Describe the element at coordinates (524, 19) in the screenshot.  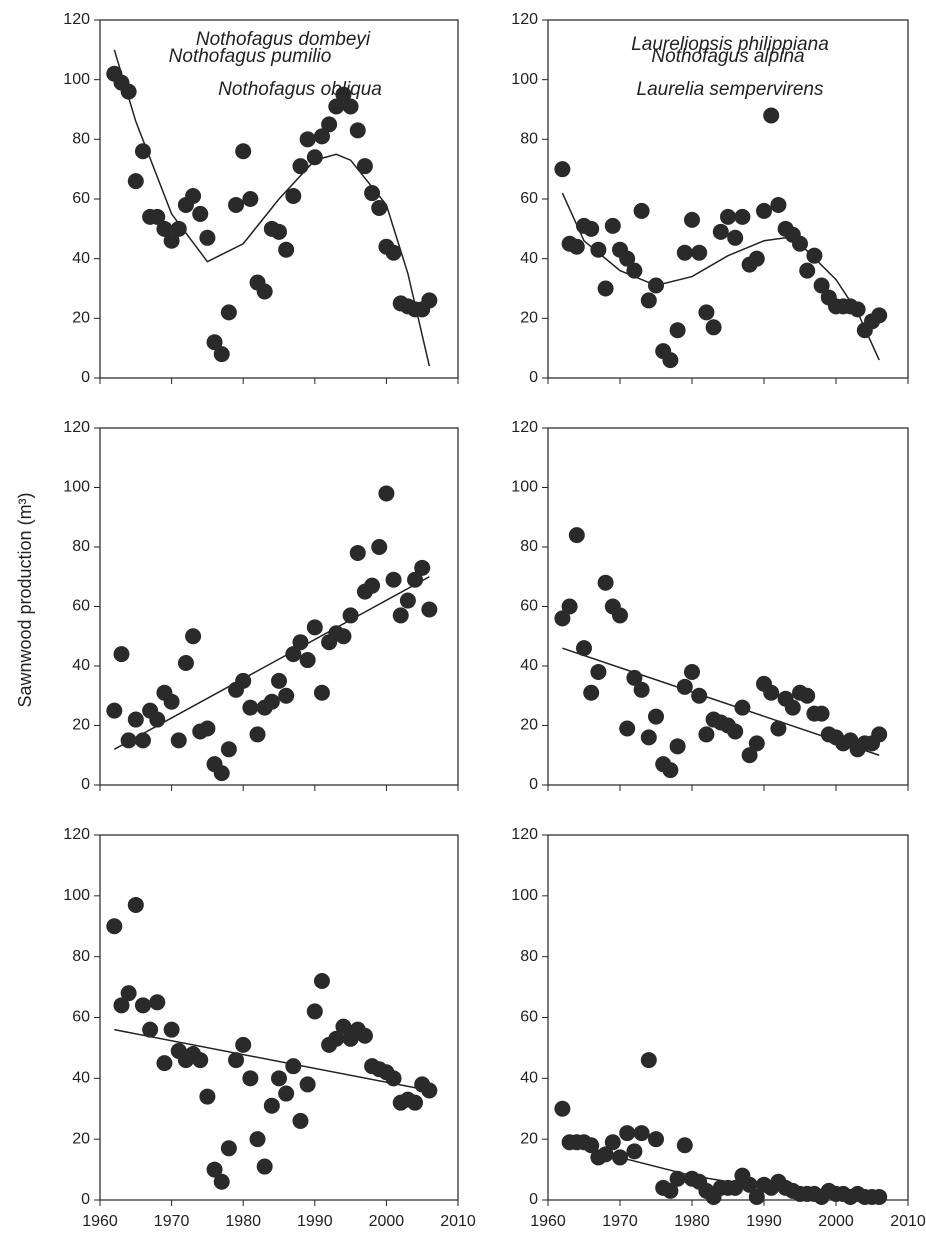
I see `y-tick-label: 120` at that location.